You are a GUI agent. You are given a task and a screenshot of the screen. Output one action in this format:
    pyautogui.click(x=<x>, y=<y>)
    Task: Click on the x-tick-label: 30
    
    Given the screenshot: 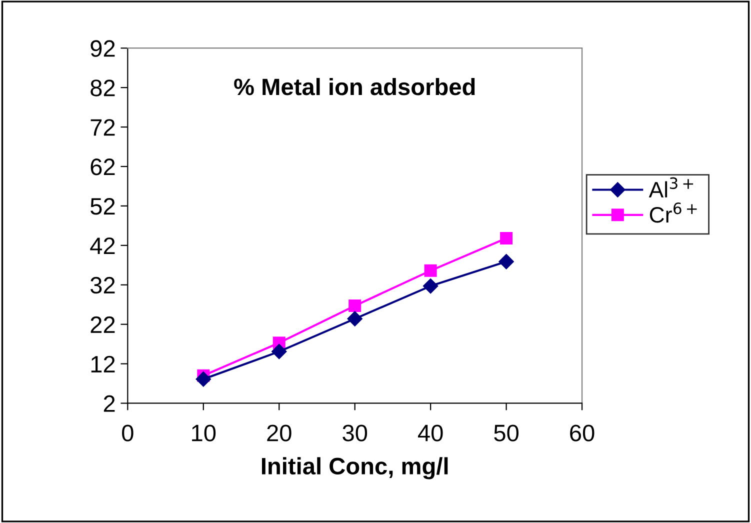 What is the action you would take?
    pyautogui.click(x=355, y=433)
    